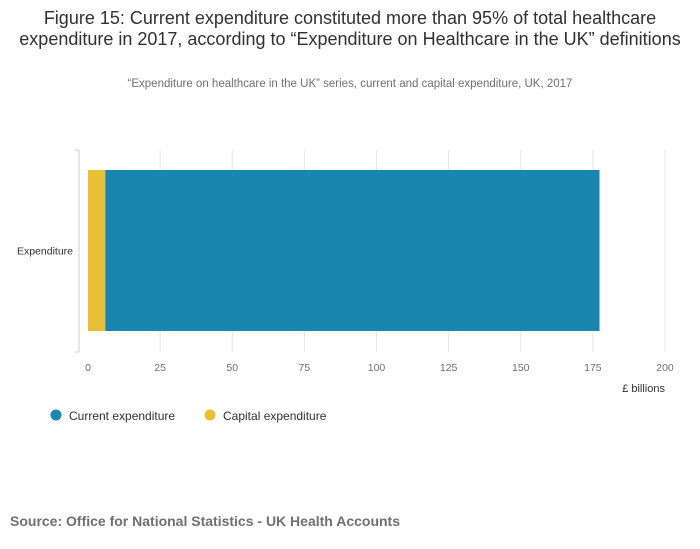 The height and width of the screenshot is (549, 700). I want to click on y-category-label: Expenditure, so click(45, 252).